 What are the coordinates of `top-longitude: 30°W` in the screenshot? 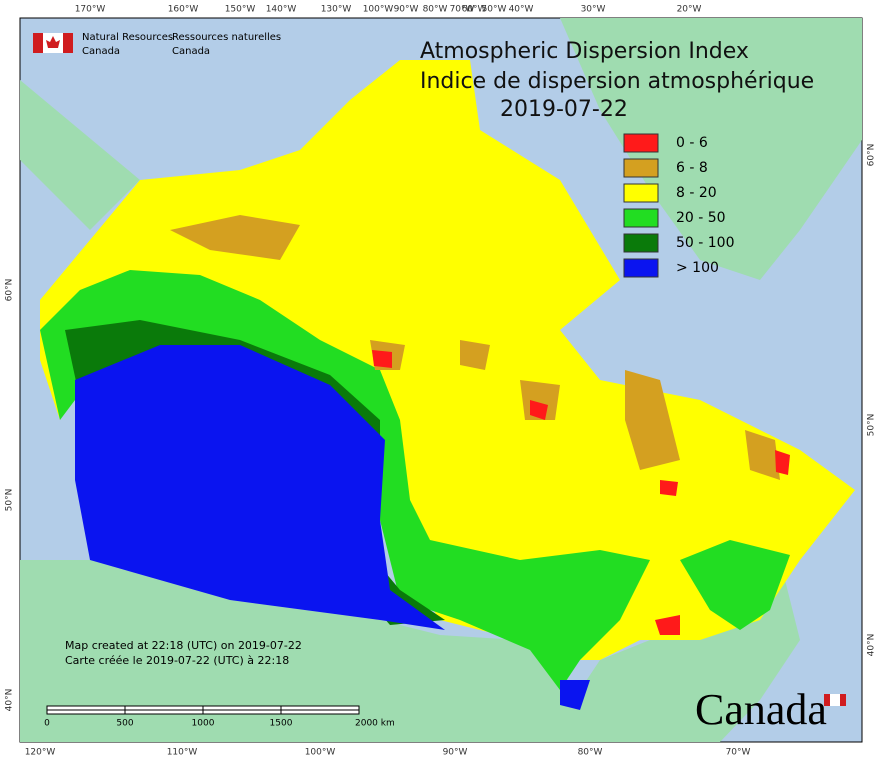 It's located at (593, 10).